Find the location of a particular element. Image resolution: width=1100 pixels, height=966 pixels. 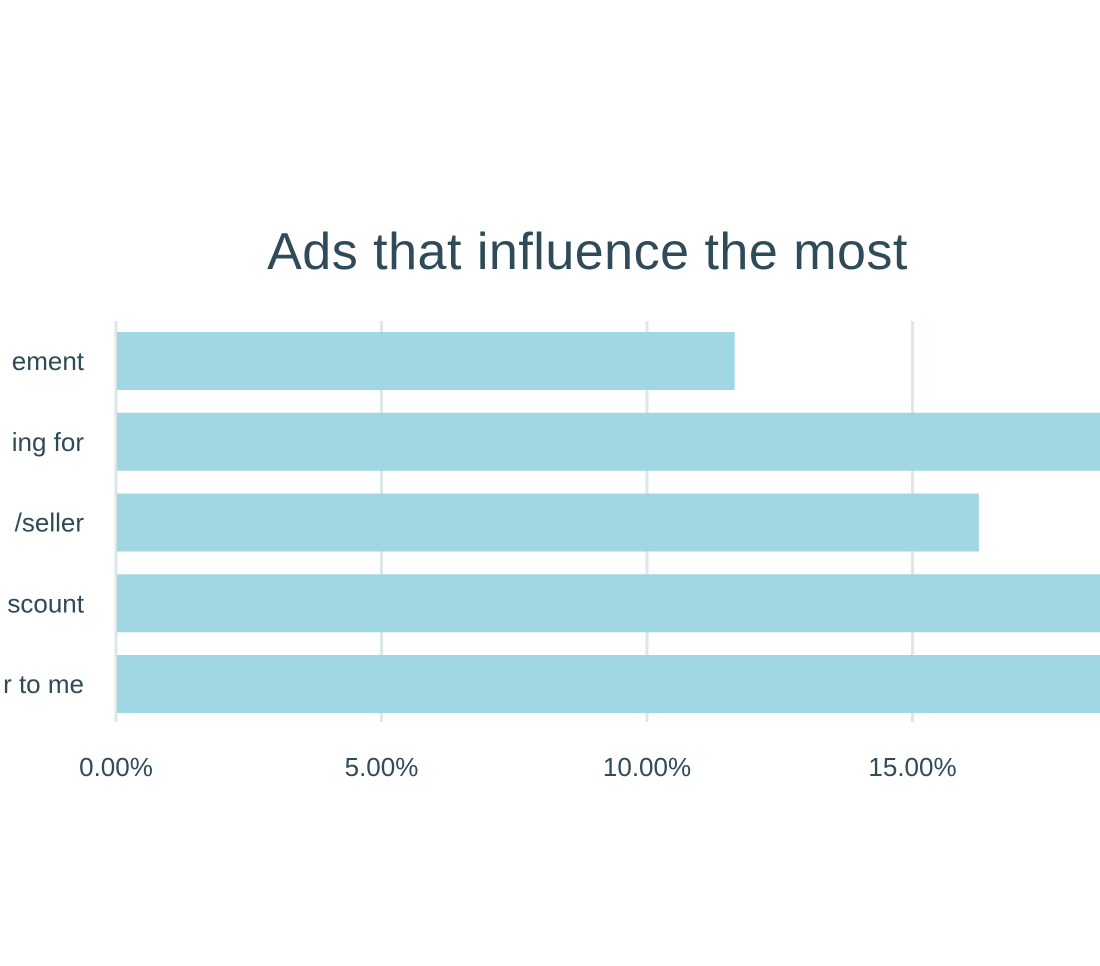

category-label-3: scount is located at coordinates (45, 603).